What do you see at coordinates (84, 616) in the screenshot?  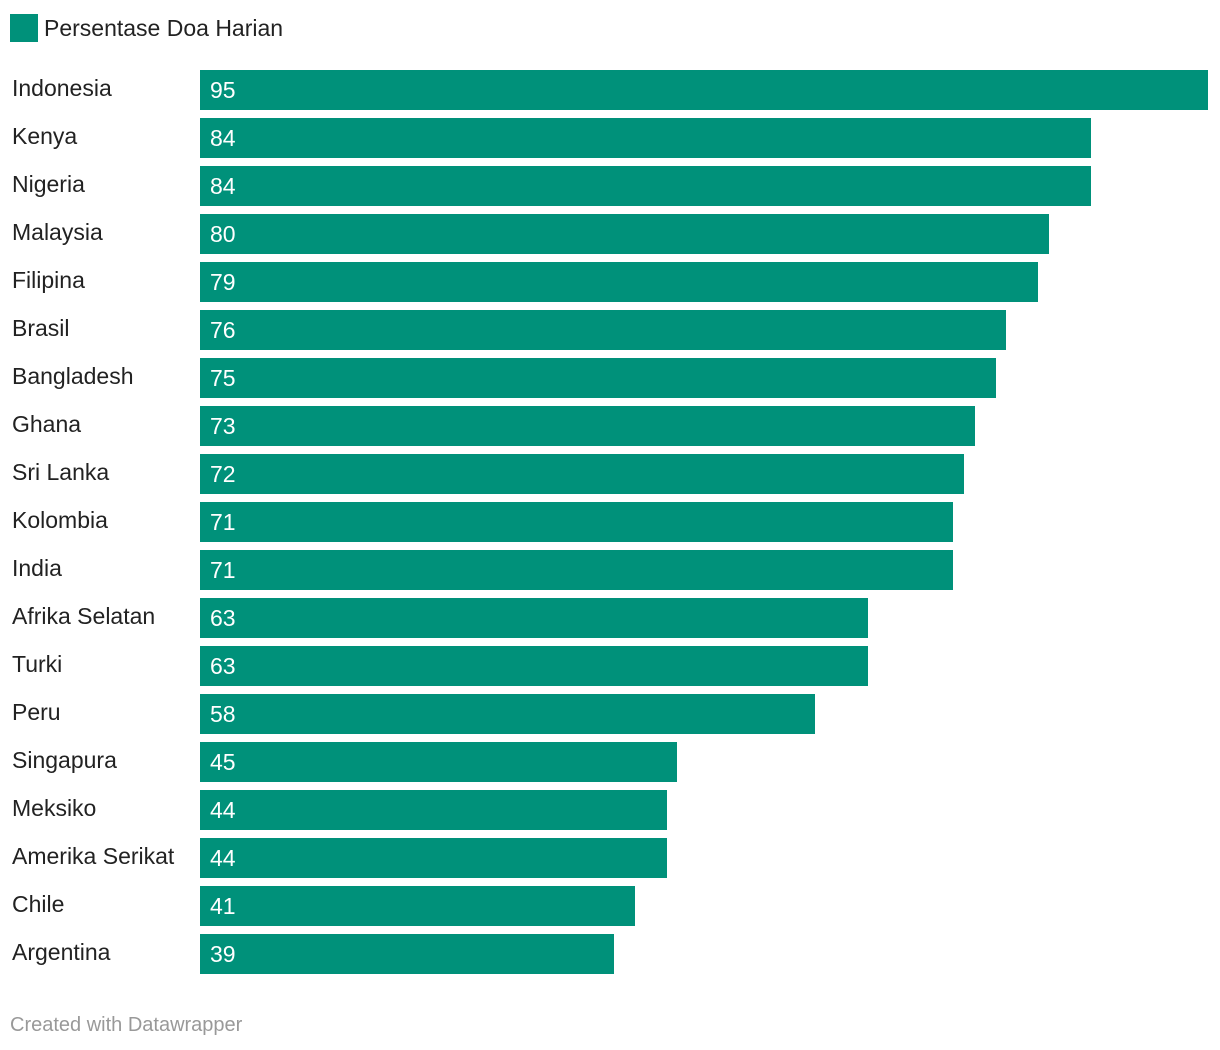 I see `category-label: Afrika Selatan` at bounding box center [84, 616].